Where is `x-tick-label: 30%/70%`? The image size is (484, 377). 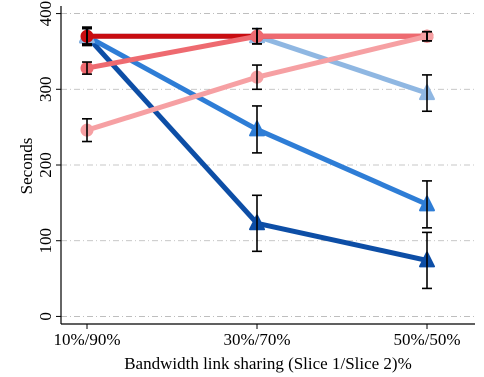 x-tick-label: 30%/70% is located at coordinates (256, 339).